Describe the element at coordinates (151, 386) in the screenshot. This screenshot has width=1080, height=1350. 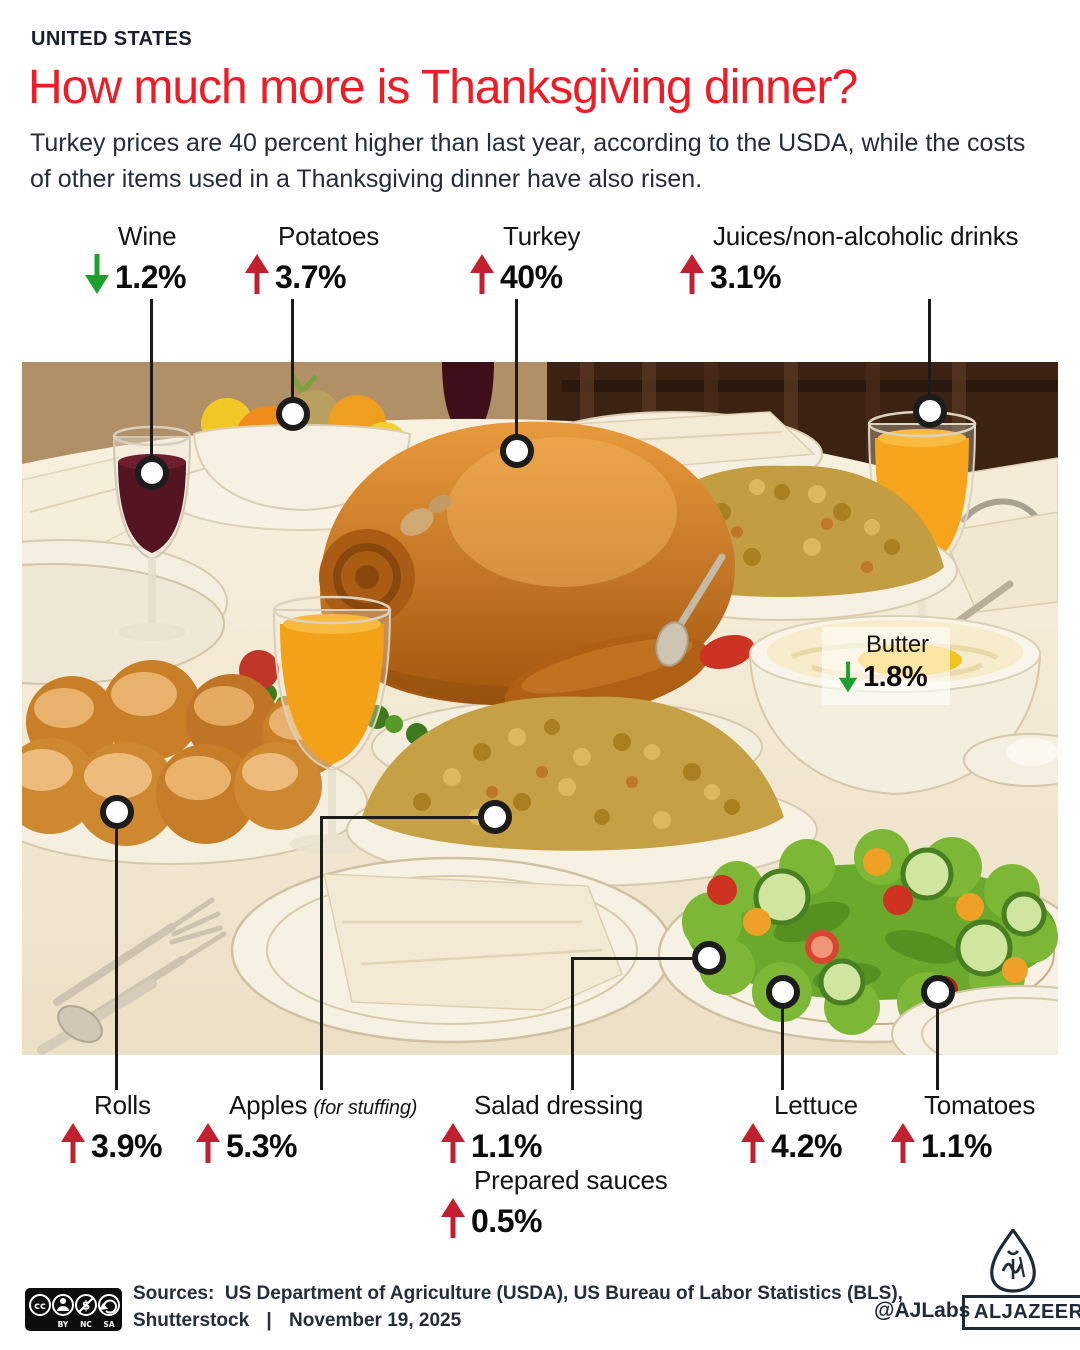
I see `connector-line-wine` at that location.